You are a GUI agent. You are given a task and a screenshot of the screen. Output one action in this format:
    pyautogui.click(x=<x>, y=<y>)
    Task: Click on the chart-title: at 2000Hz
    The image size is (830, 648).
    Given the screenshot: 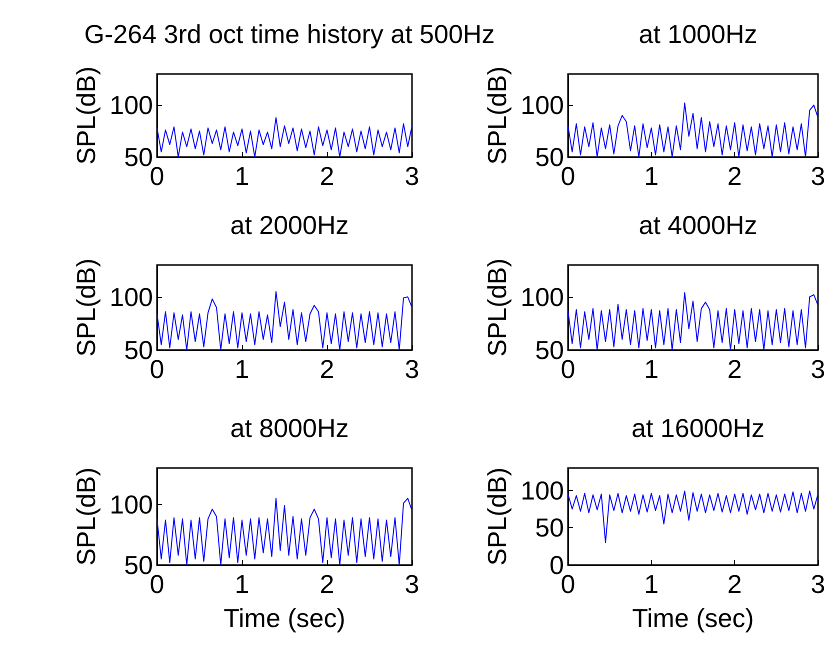 What is the action you would take?
    pyautogui.click(x=289, y=225)
    